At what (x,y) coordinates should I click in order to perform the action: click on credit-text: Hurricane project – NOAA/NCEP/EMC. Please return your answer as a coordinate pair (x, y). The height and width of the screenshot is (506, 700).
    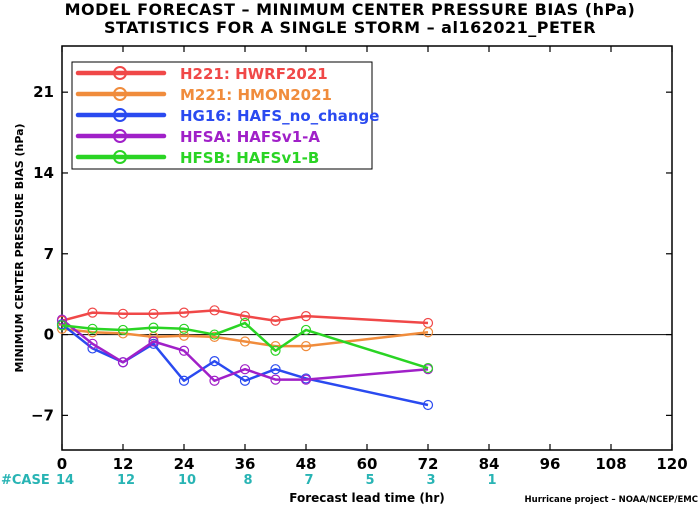
    Looking at the image, I should click on (611, 500).